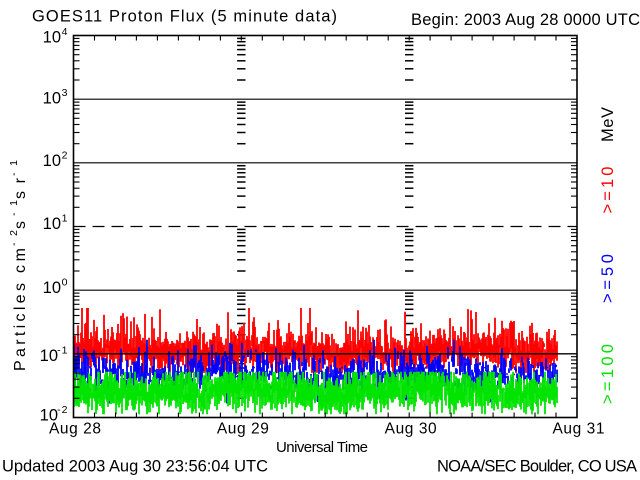 Image resolution: width=640 pixels, height=480 pixels. I want to click on svg-text: 0, so click(65, 283).